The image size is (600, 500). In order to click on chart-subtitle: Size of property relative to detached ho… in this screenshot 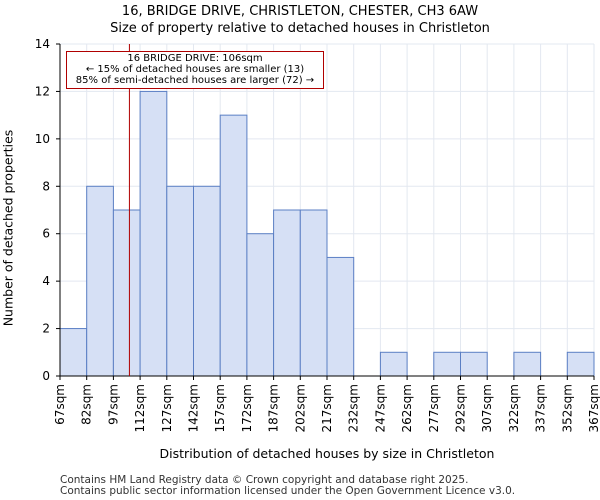, I will do `click(300, 28)`.